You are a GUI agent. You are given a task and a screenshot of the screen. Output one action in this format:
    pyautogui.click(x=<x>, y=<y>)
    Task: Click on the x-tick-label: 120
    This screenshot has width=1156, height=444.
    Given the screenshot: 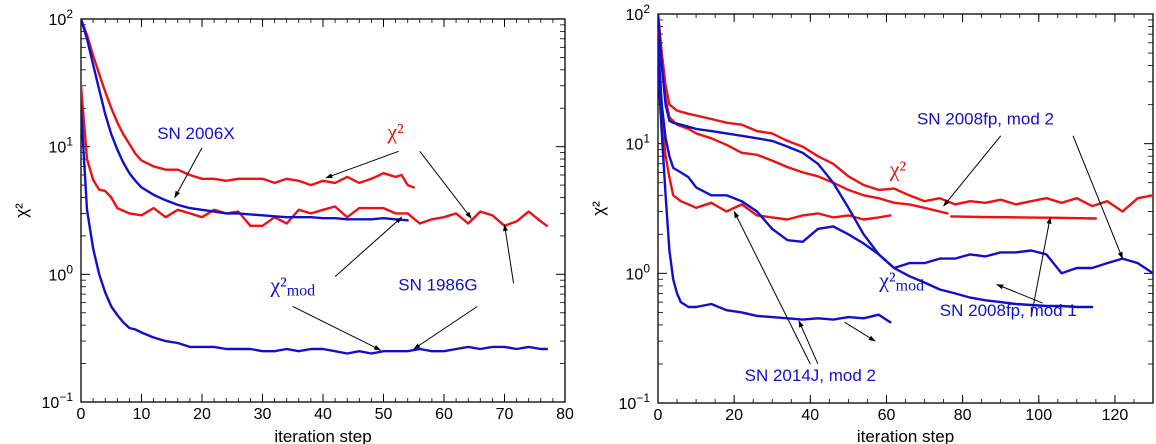 What is the action you would take?
    pyautogui.click(x=1115, y=415)
    